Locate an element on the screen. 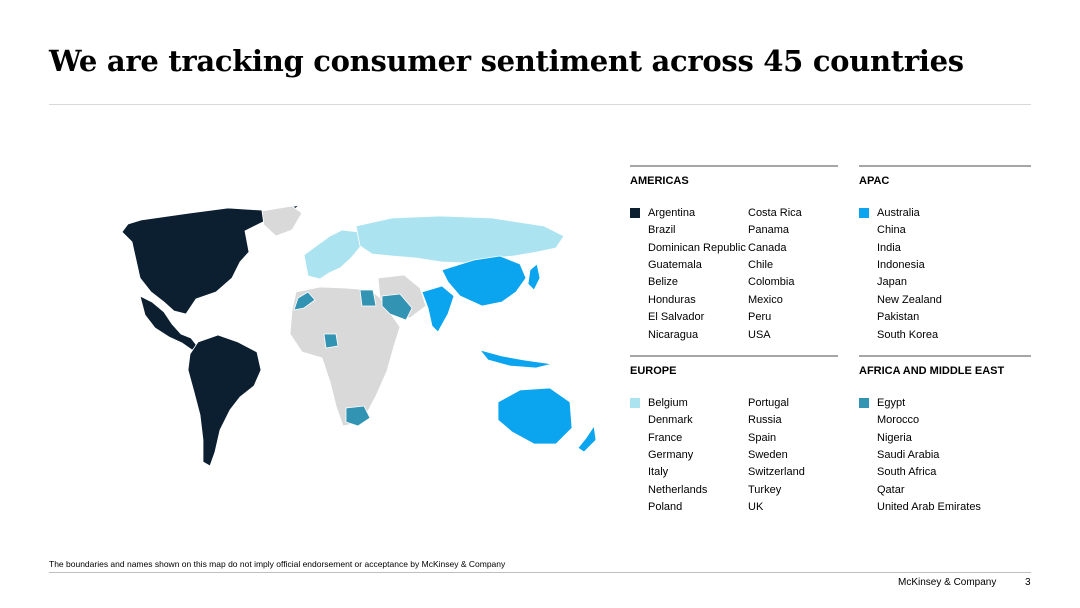 This screenshot has width=1080, height=608. country-row: Switzerland is located at coordinates (776, 472).